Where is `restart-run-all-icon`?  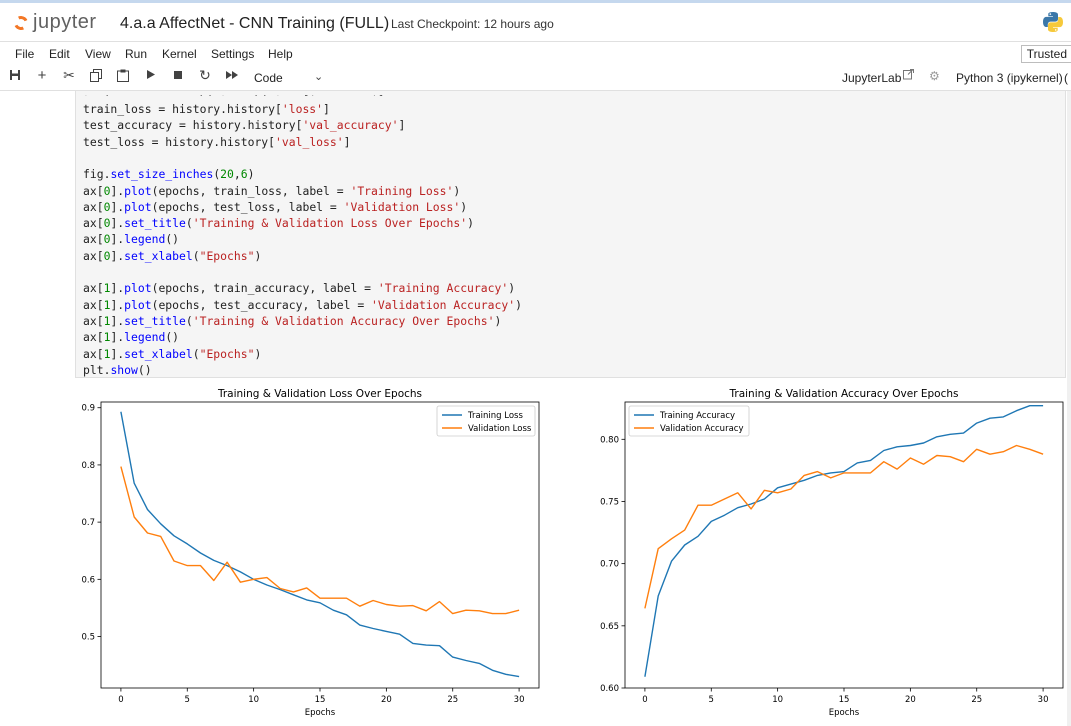
restart-run-all-icon is located at coordinates (232, 76).